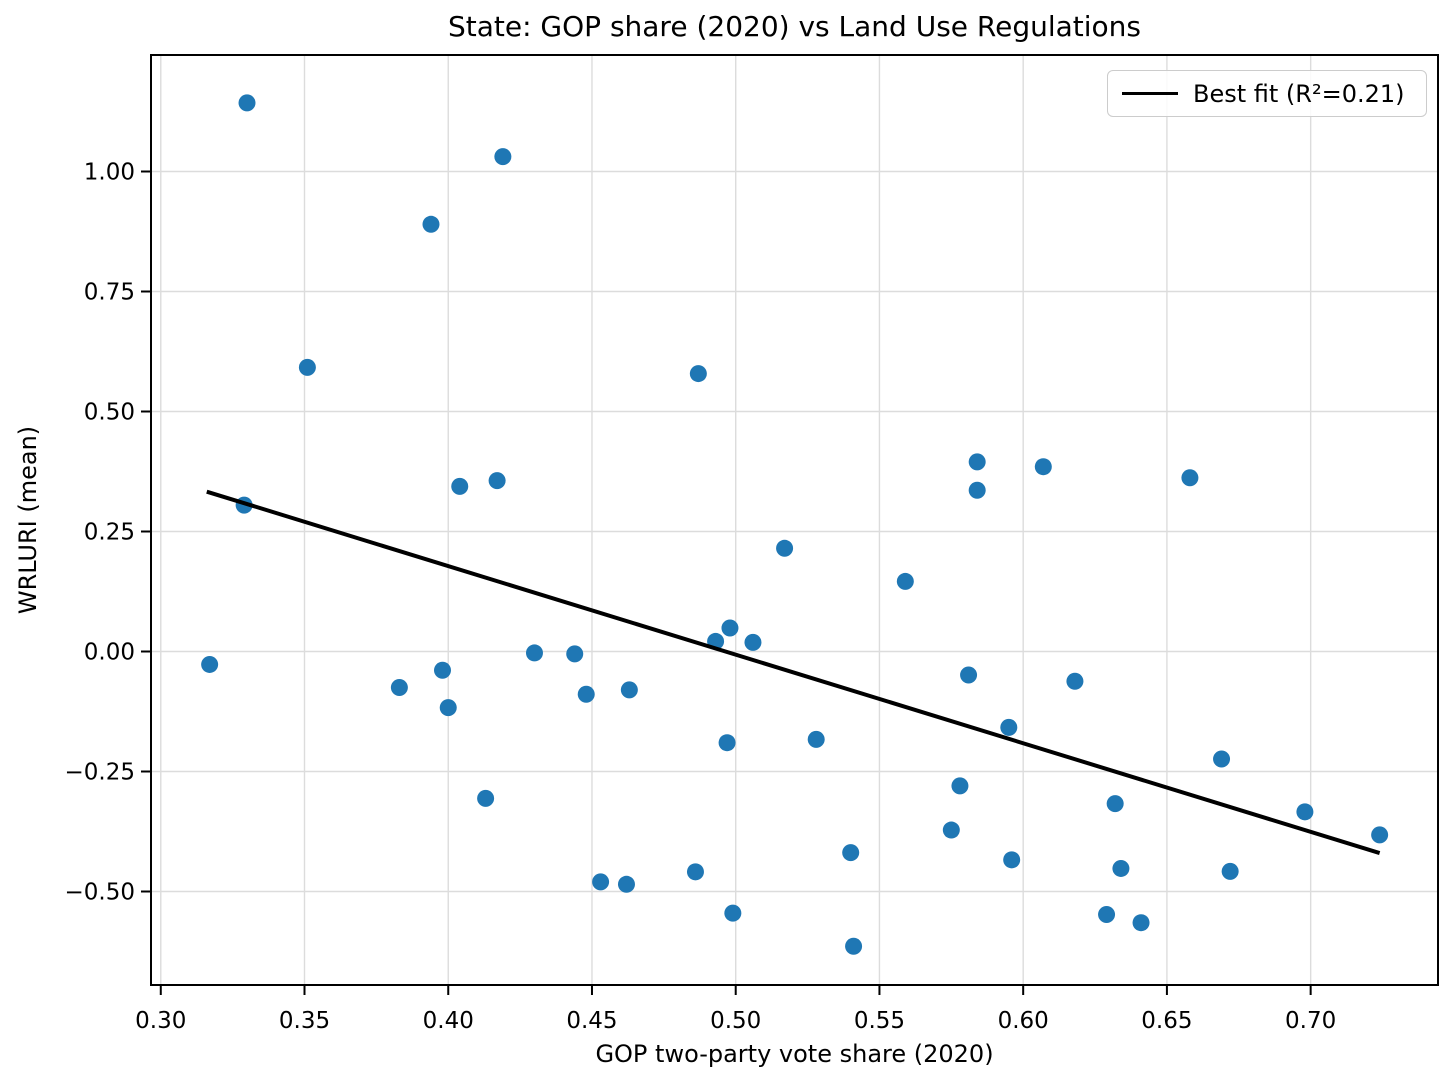 The image size is (1456, 1087). What do you see at coordinates (735, 1021) in the screenshot?
I see `x-tick-label: 0.50` at bounding box center [735, 1021].